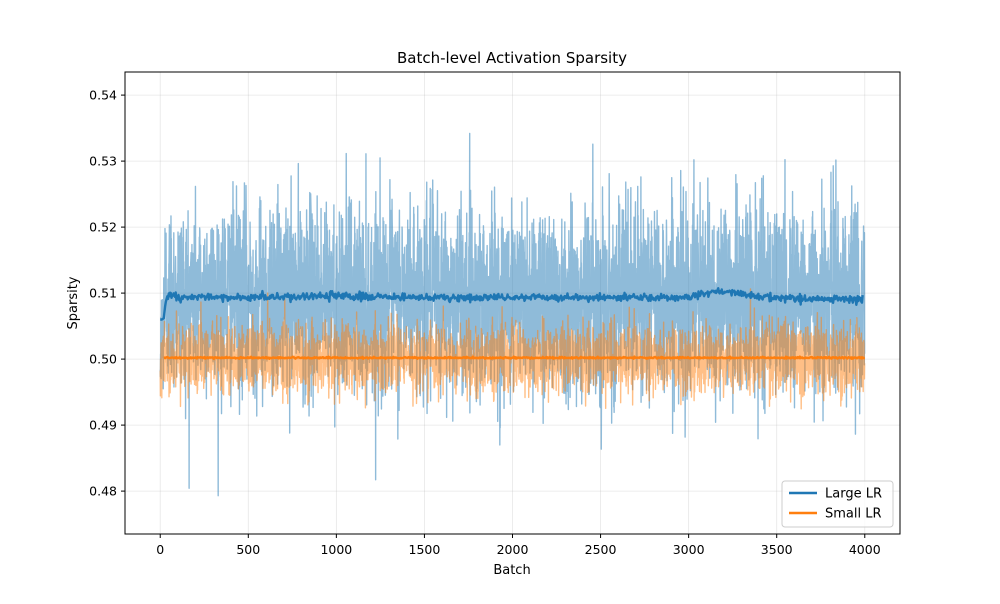 The image size is (1000, 604). What do you see at coordinates (160, 549) in the screenshot?
I see `x-tick-label: 0` at bounding box center [160, 549].